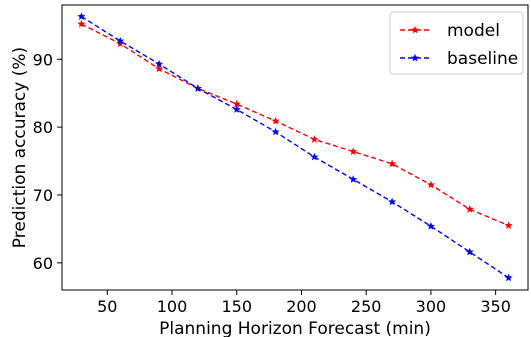 The width and height of the screenshot is (531, 337). What do you see at coordinates (20, 147) in the screenshot?
I see `y-axis-label: Prediction accuracy (%)` at bounding box center [20, 147].